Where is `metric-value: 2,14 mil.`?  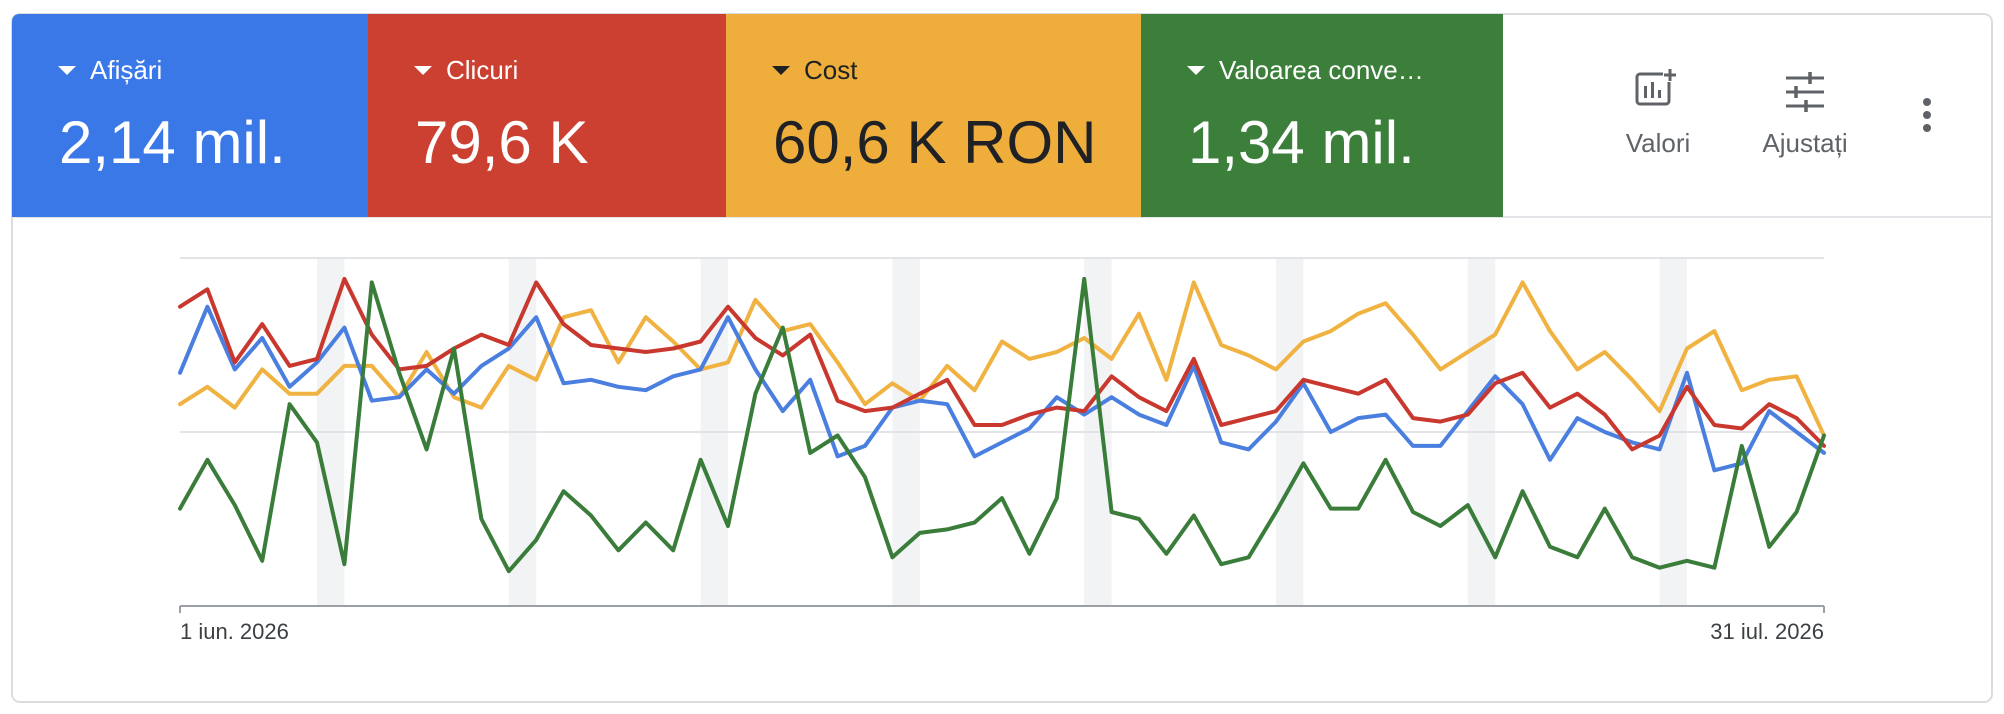
metric-value: 2,14 mil. is located at coordinates (172, 142).